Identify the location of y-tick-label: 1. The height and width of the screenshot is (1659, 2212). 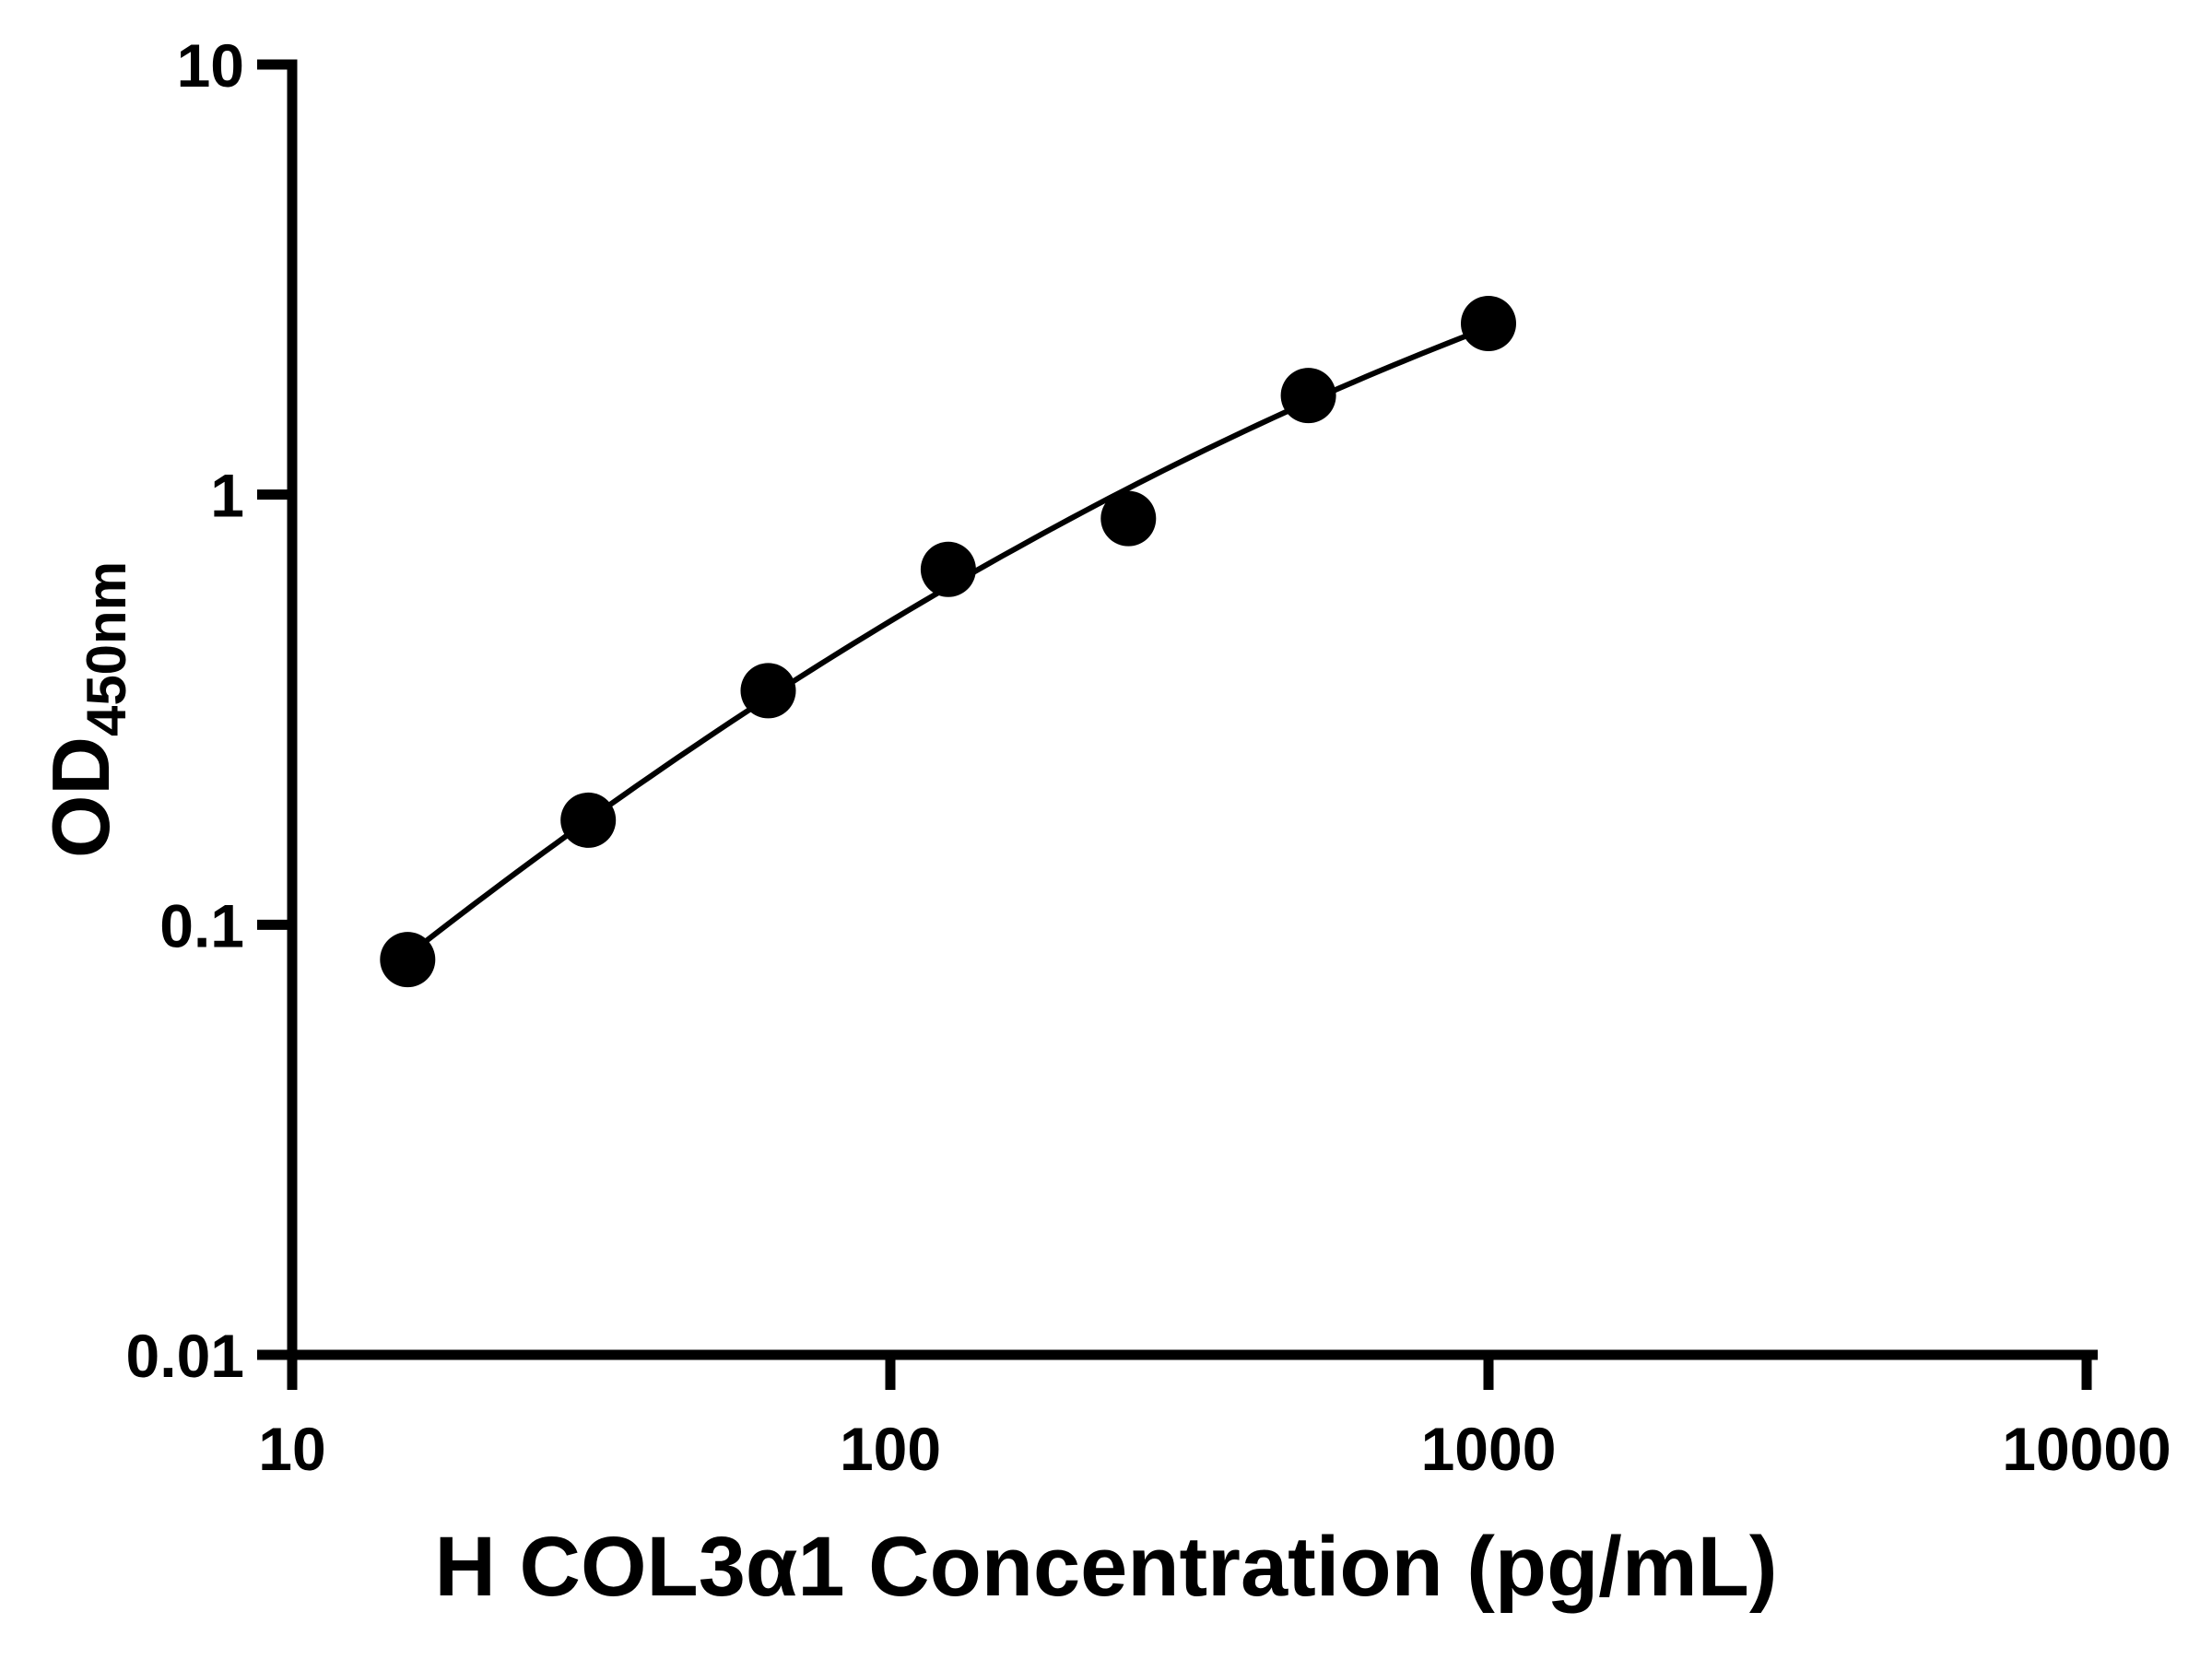
(227, 496).